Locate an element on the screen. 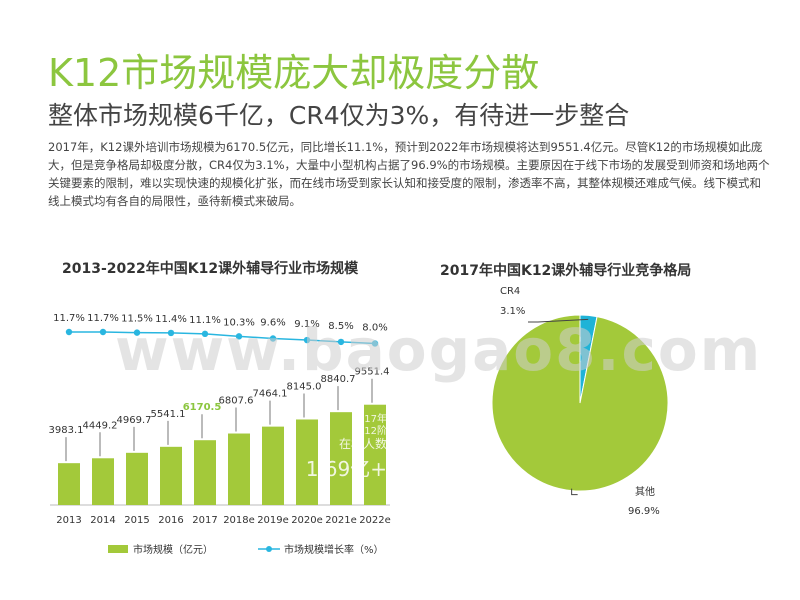 Image resolution: width=800 pixels, height=600 pixels. x-tick-label: 2015 is located at coordinates (136, 520).